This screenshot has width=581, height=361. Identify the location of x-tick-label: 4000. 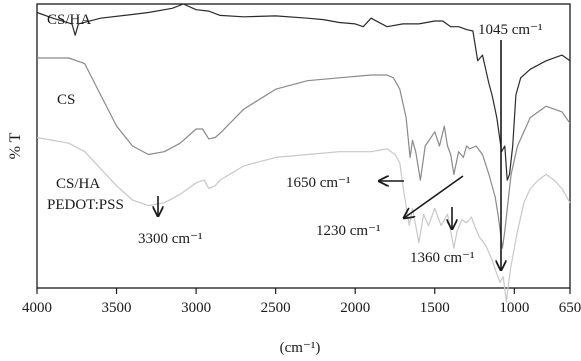
(37, 308).